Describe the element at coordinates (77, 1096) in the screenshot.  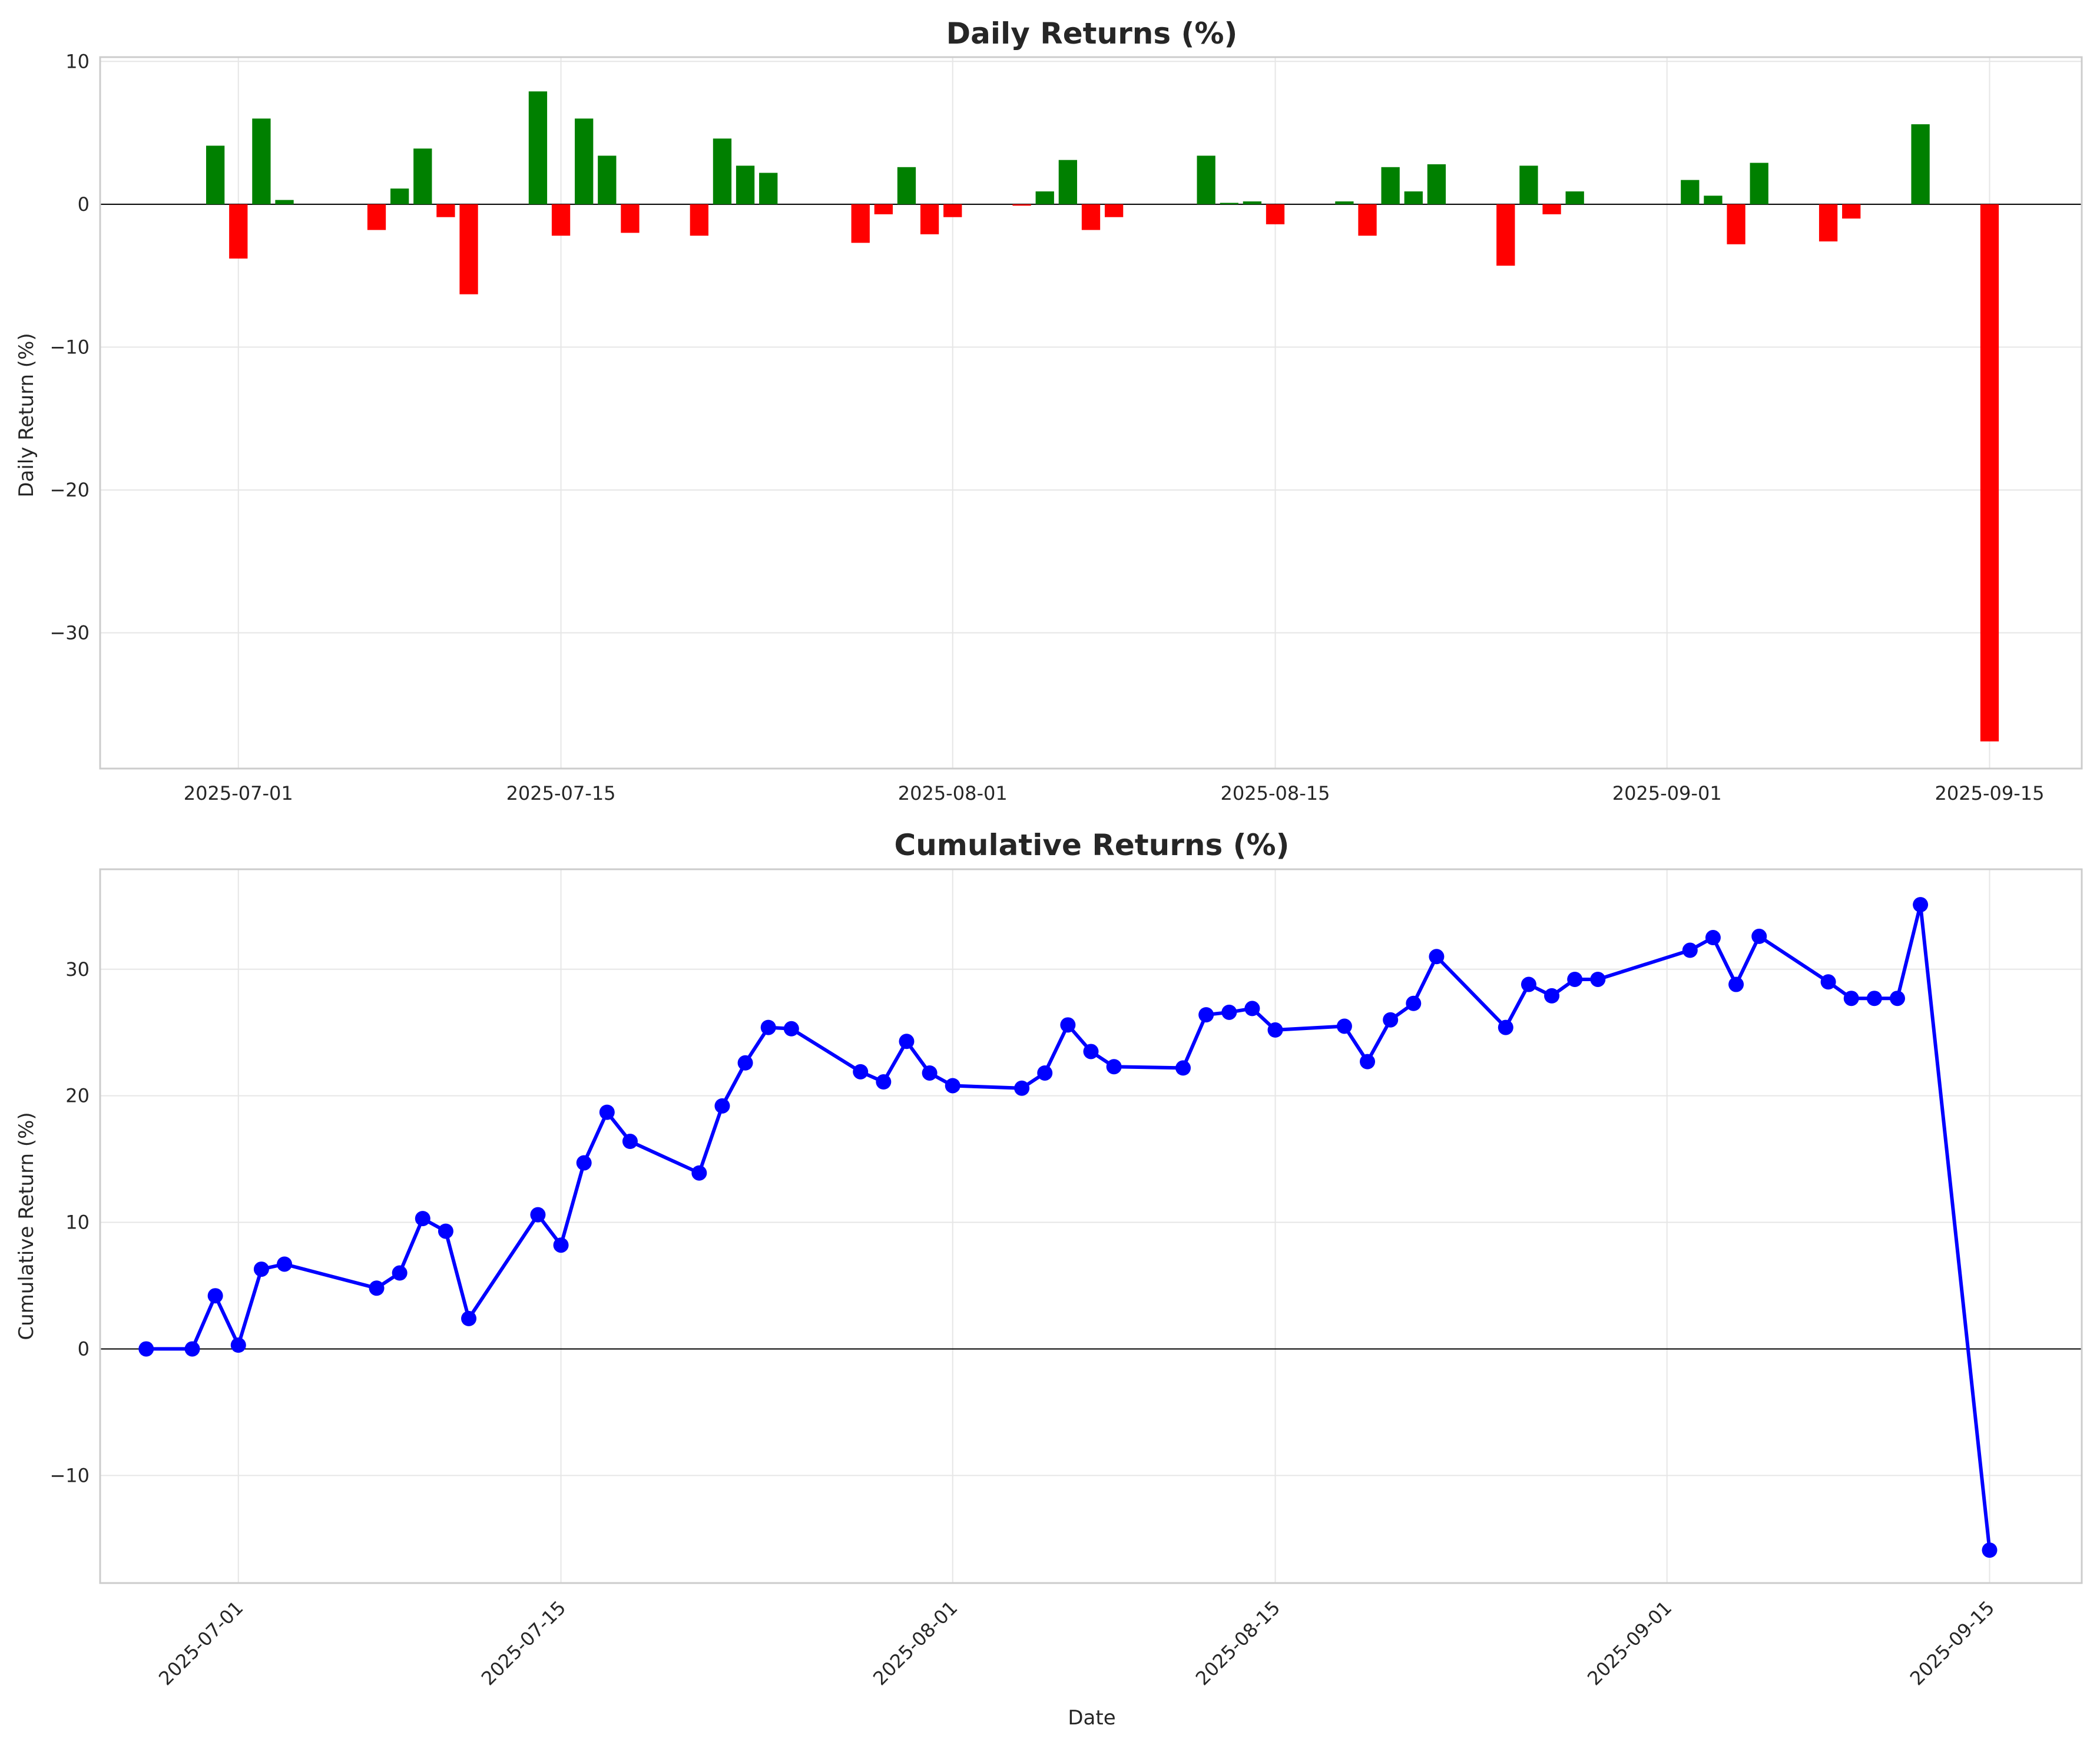
I see `y-tick-label: 20` at that location.